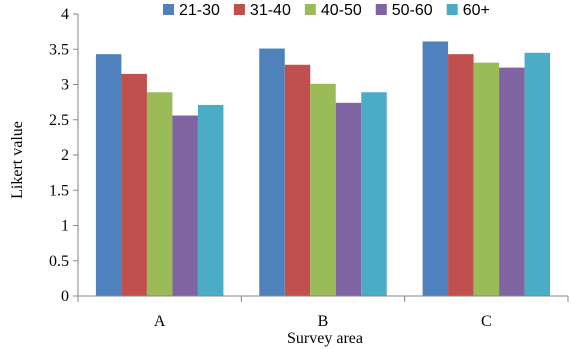  I want to click on x-tick-label: B, so click(323, 321).